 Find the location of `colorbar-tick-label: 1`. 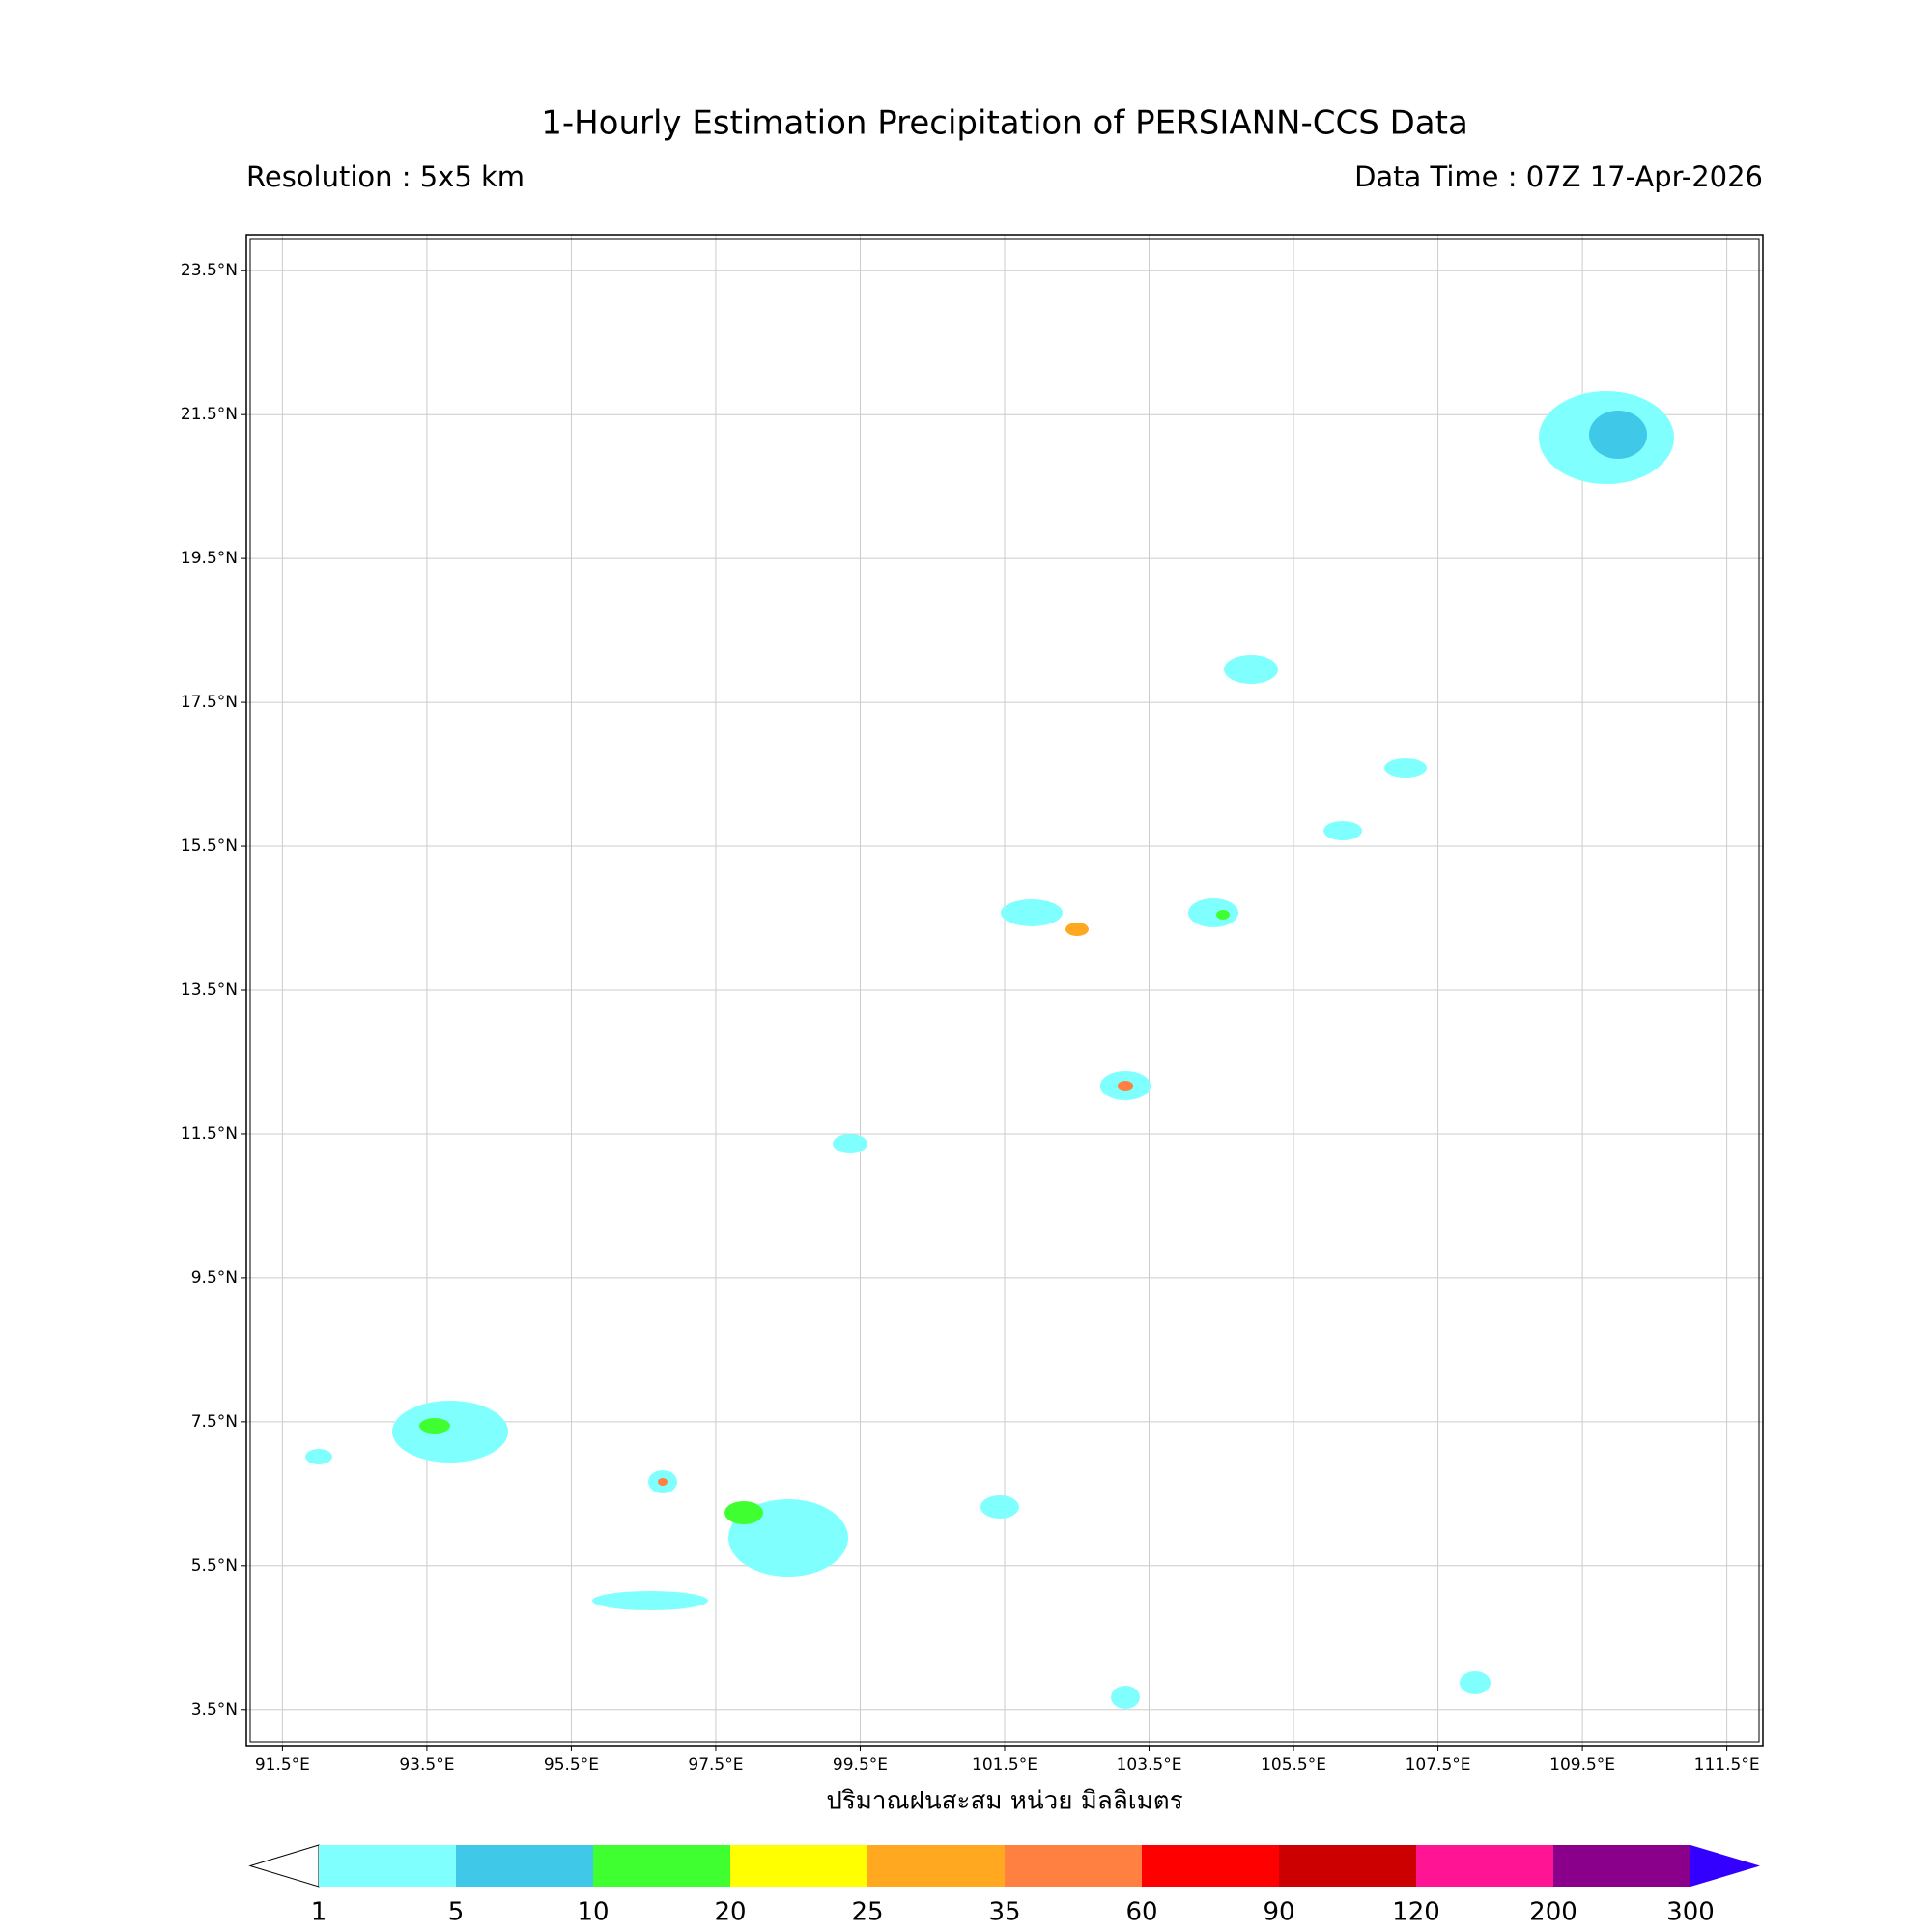

colorbar-tick-label: 1 is located at coordinates (319, 1912).